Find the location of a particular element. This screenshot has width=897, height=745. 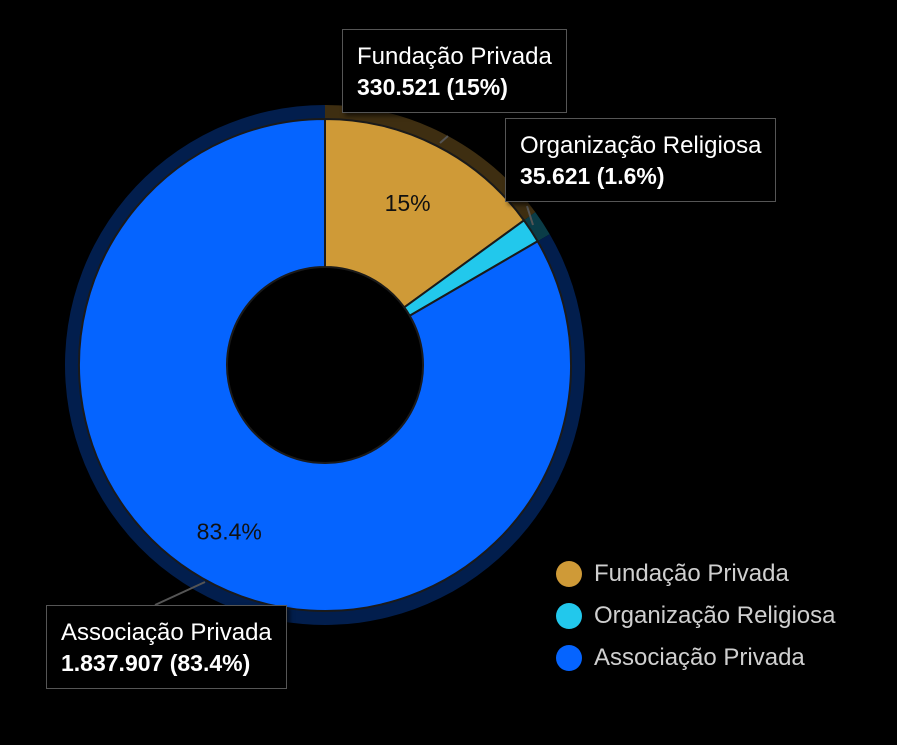

legend-item-organizacao-religiosa: Organização Religiosa is located at coordinates (695, 616).